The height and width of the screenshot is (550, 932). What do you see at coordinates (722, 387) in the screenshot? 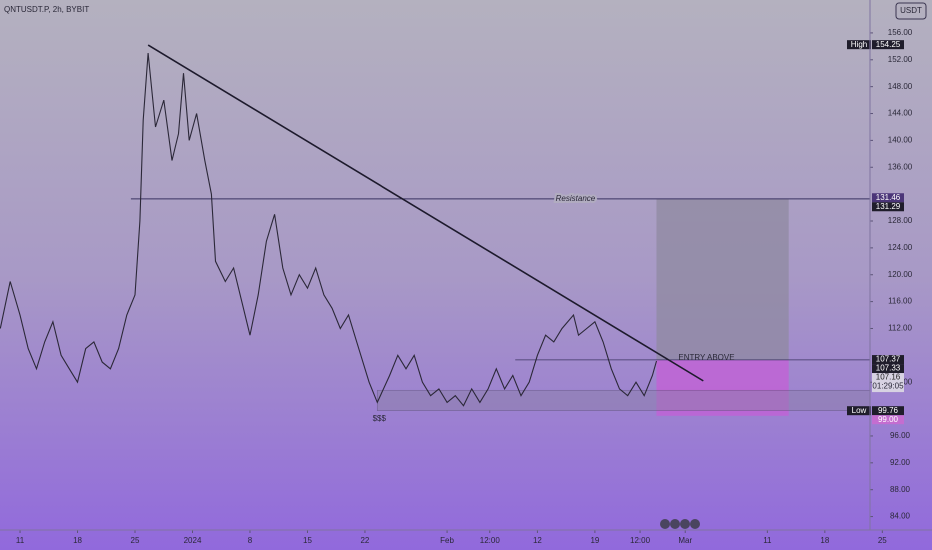
I see `stop-zone` at bounding box center [722, 387].